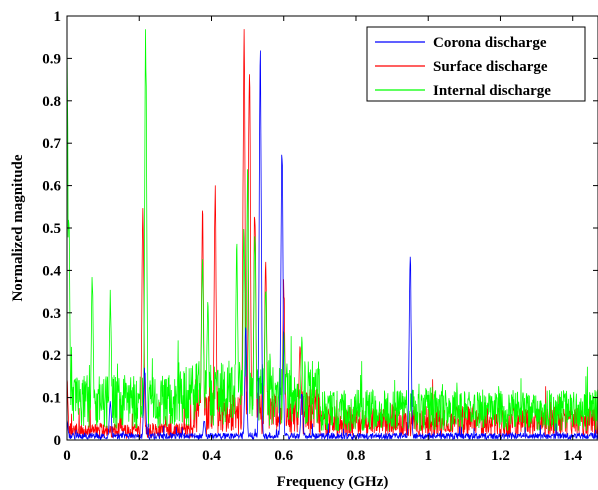  What do you see at coordinates (51, 271) in the screenshot?
I see `y-tick-label: 0.4` at bounding box center [51, 271].